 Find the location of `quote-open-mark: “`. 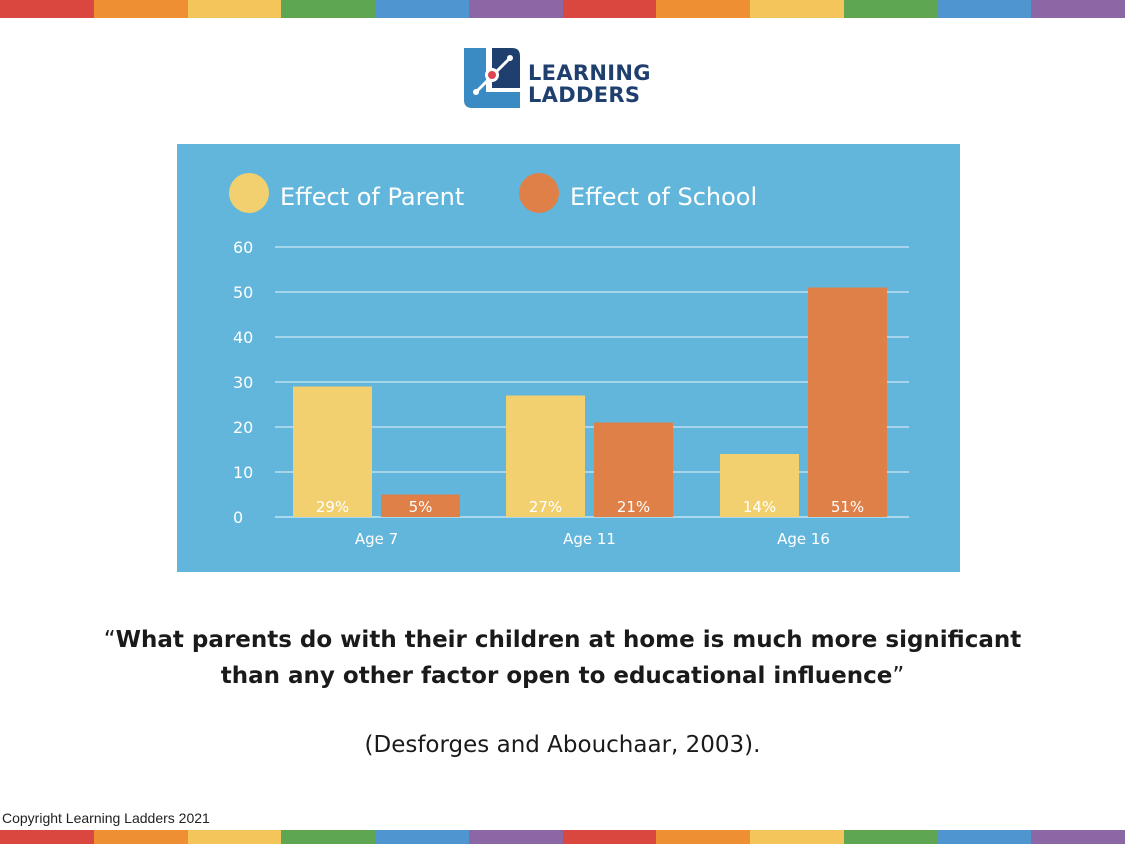

quote-open-mark: “ is located at coordinates (109, 640).